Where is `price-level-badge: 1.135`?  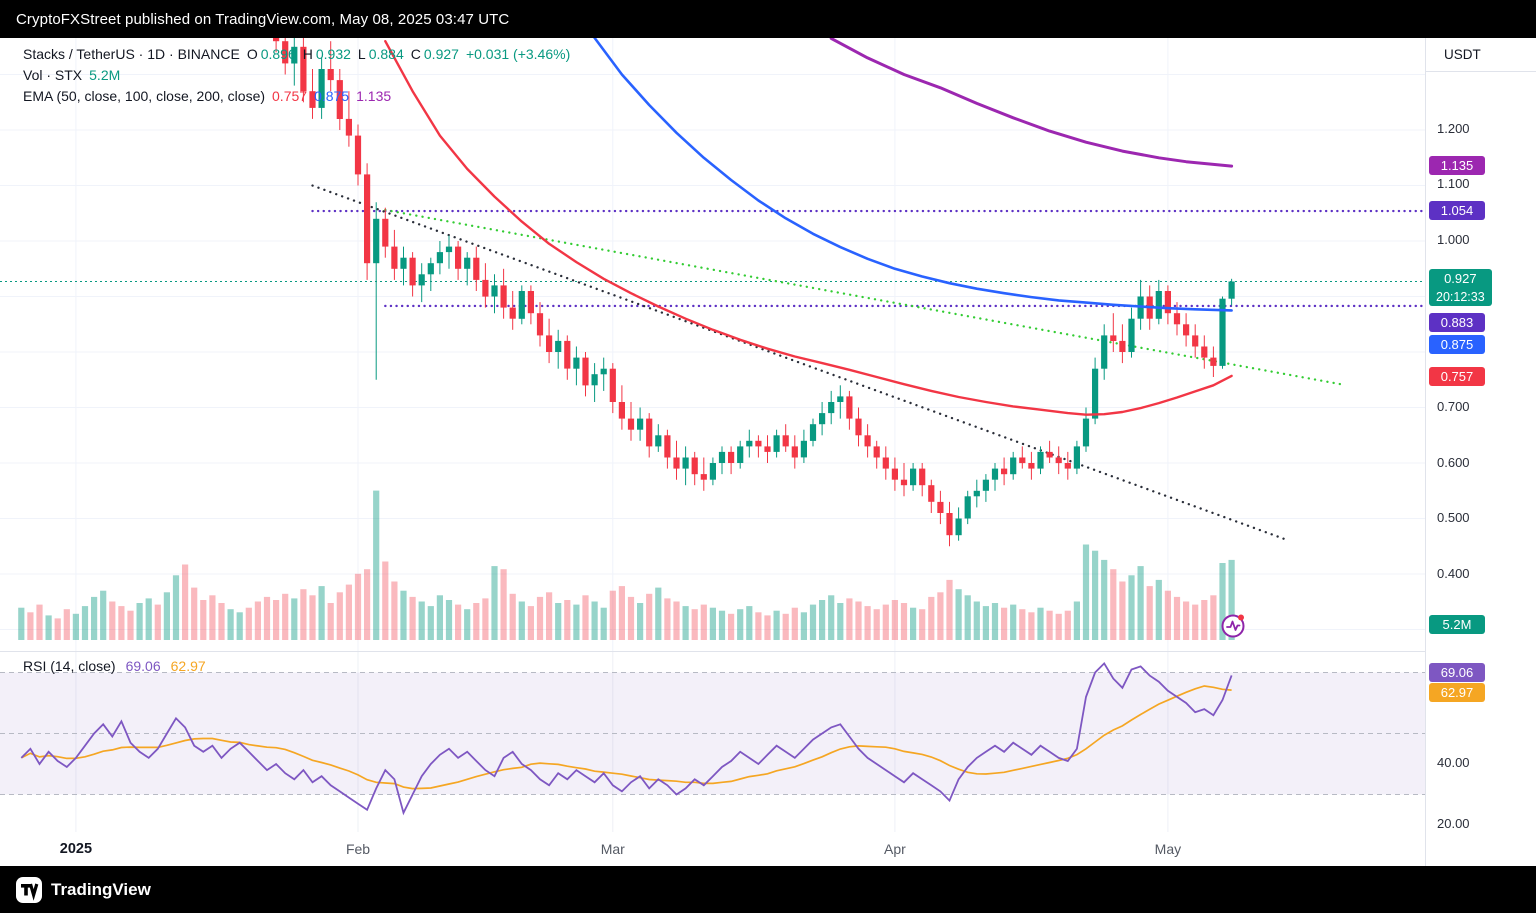 price-level-badge: 1.135 is located at coordinates (1457, 165).